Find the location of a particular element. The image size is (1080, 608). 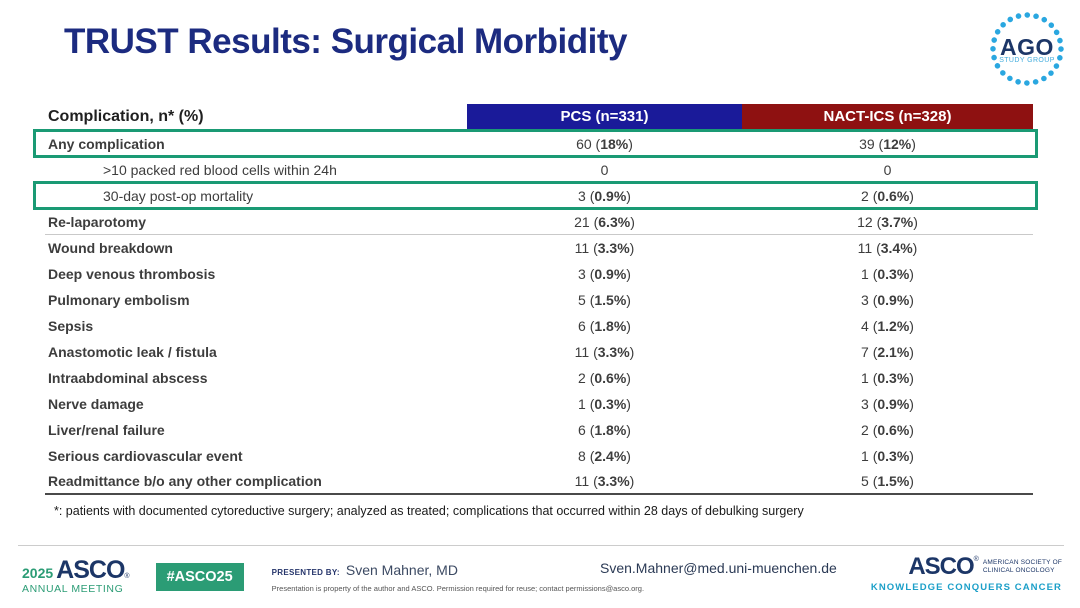

nact-value: 4 (1.2%) is located at coordinates (887, 326).